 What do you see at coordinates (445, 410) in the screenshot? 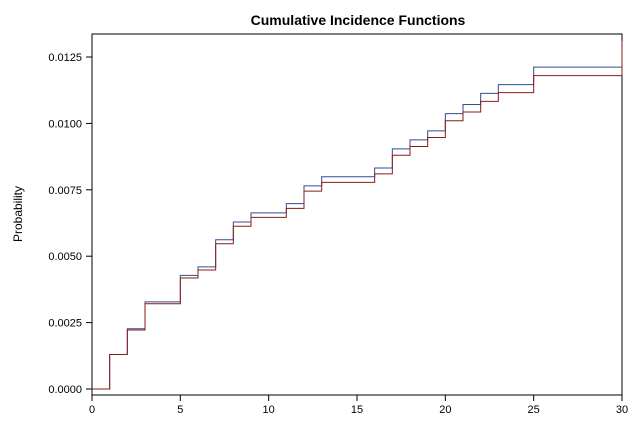
I see `x-tick-label: 20` at bounding box center [445, 410].